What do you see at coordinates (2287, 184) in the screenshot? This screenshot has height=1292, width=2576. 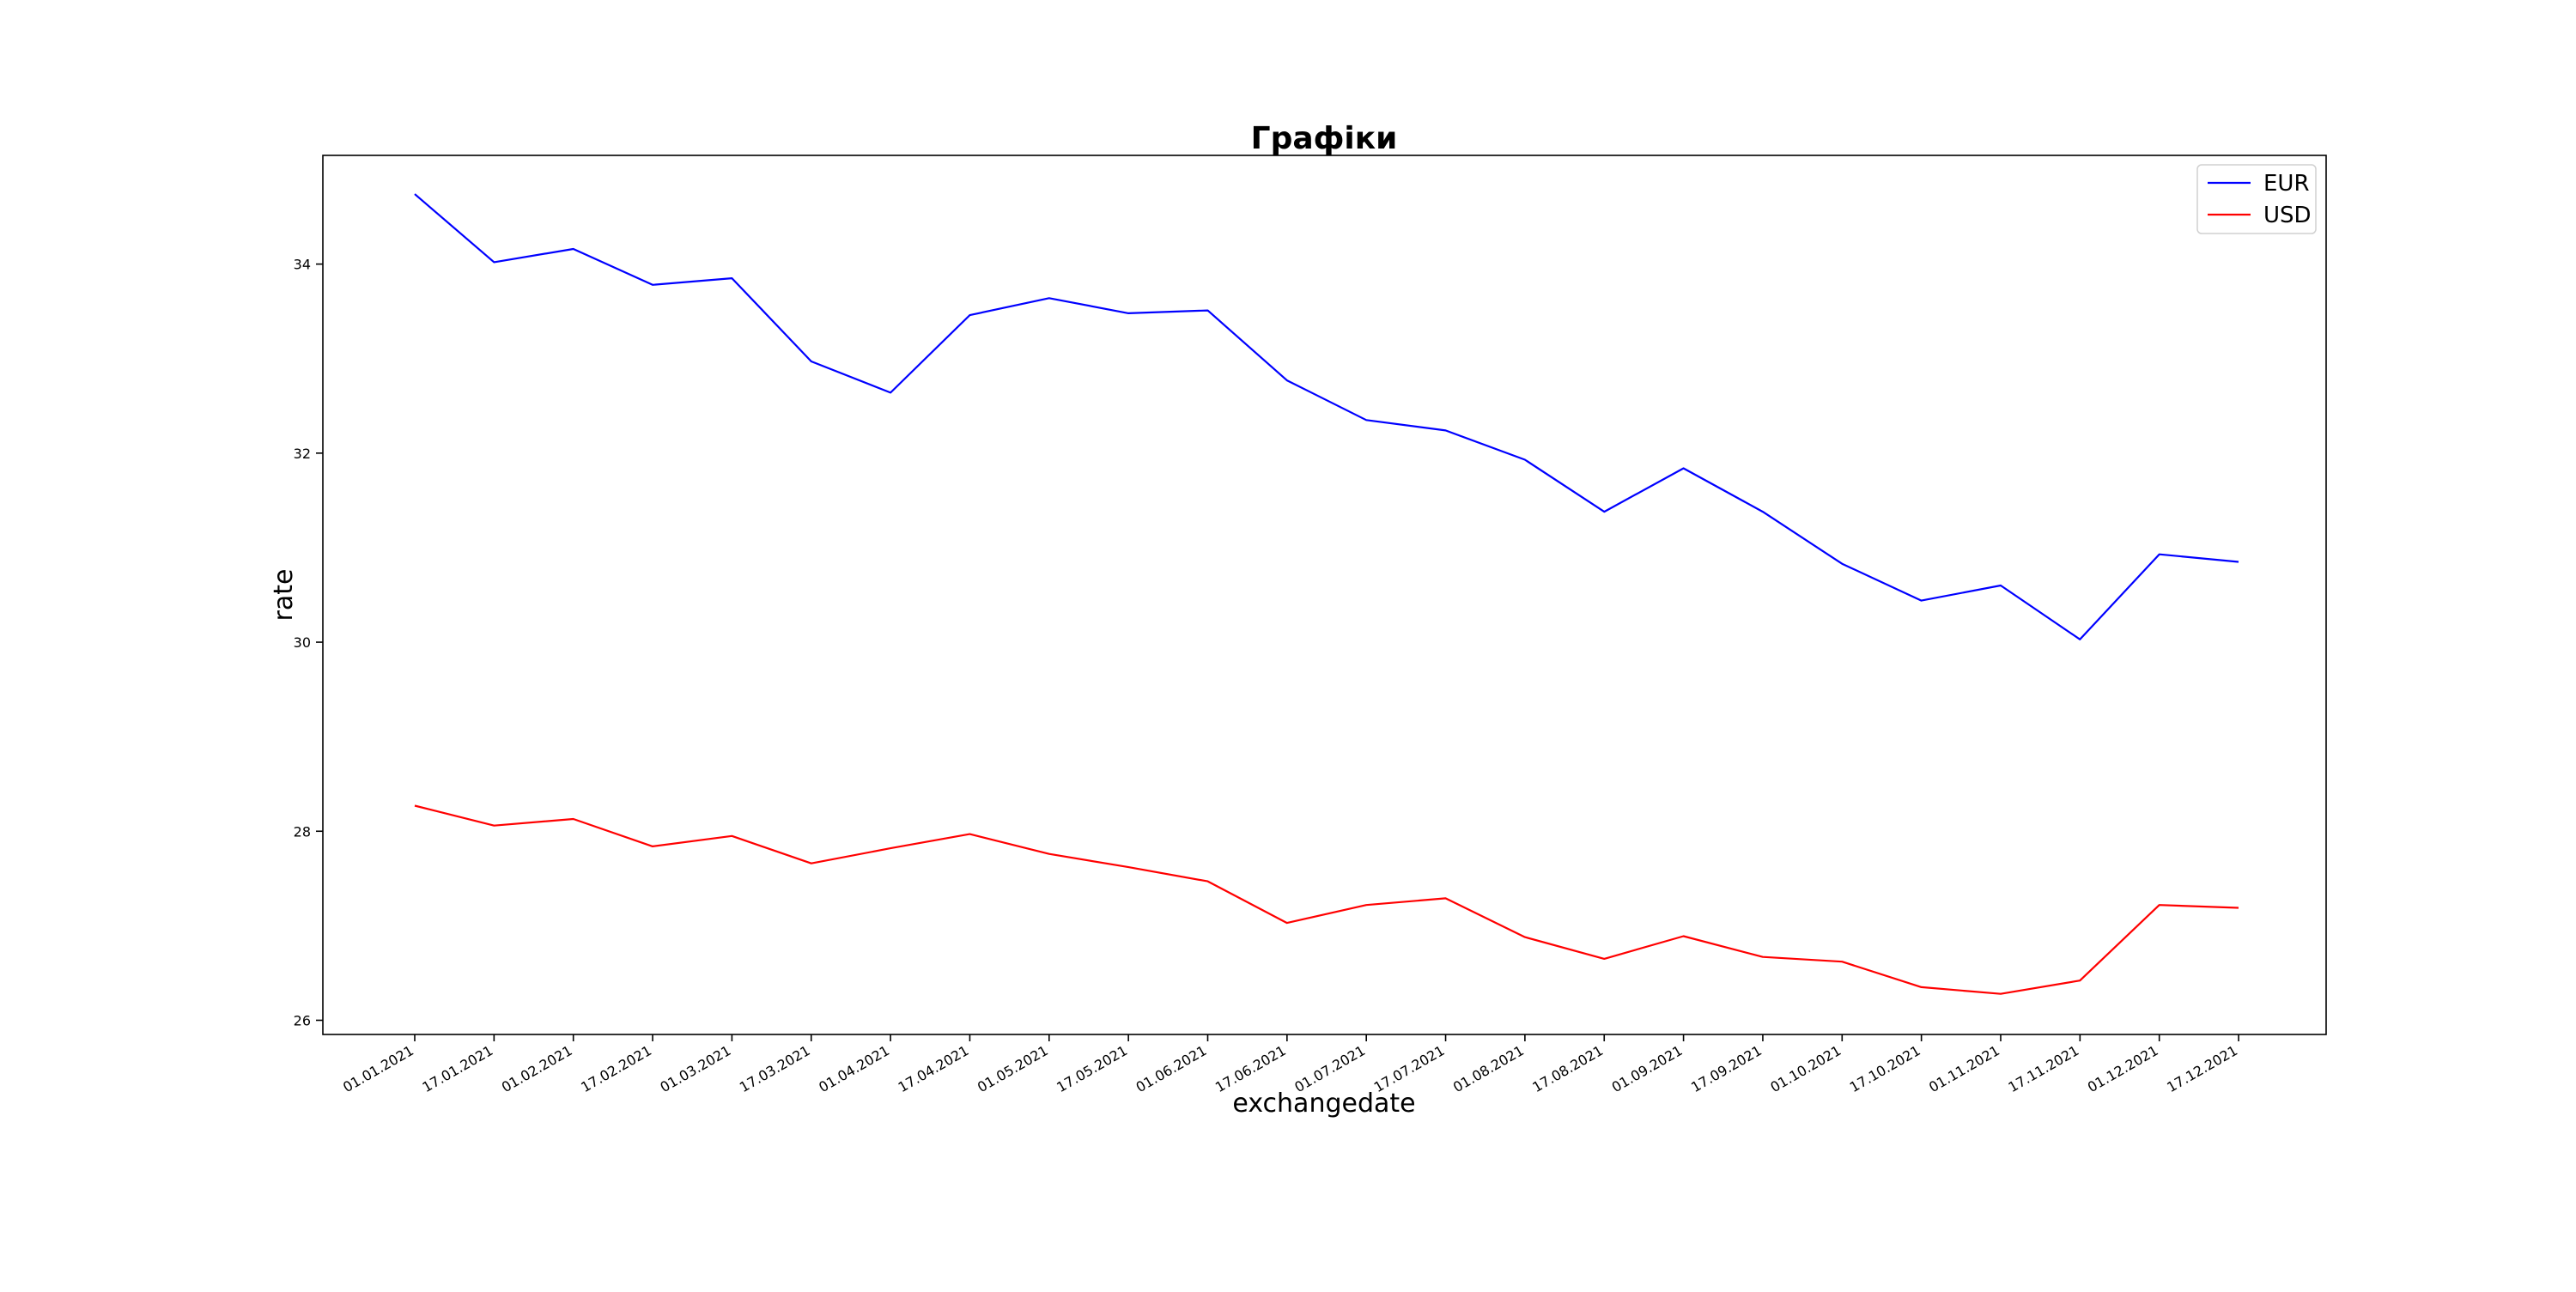 I see `legend-label-eur: EUR` at bounding box center [2287, 184].